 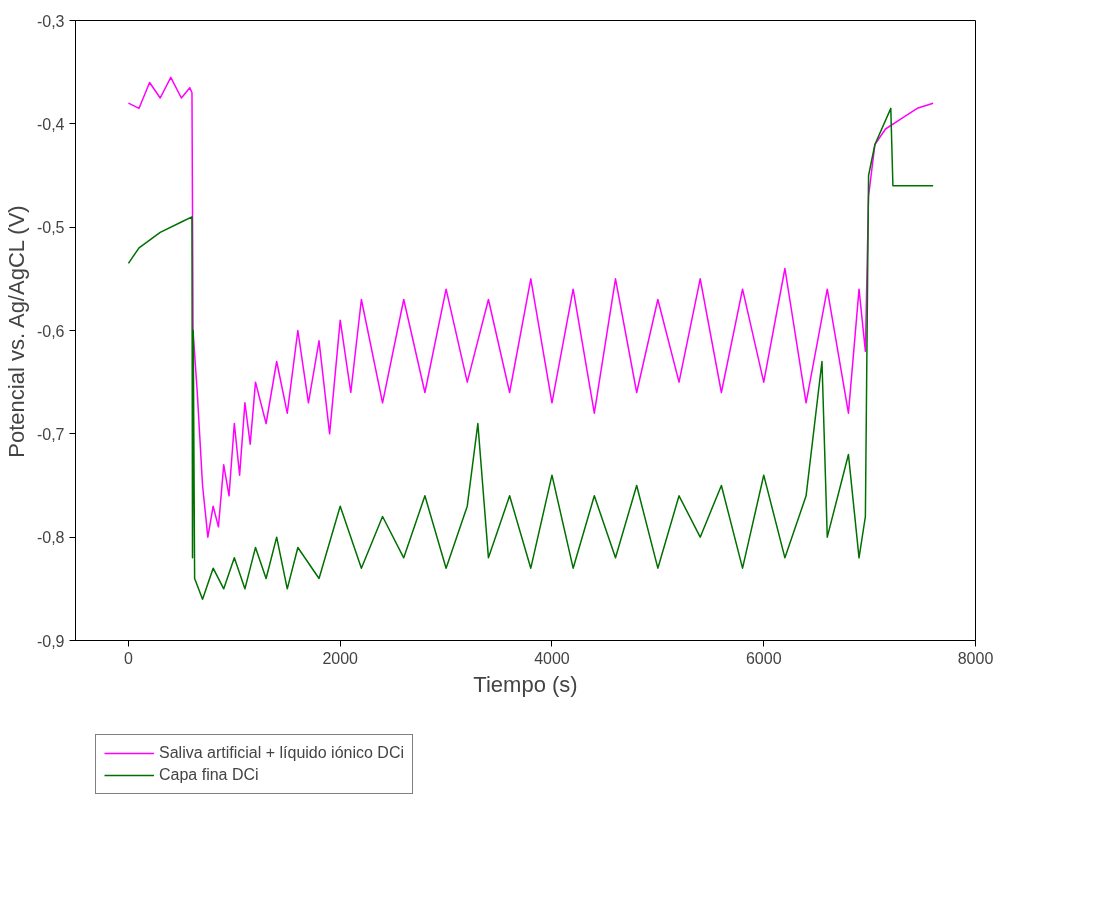 I want to click on legend-label: Capa fina DCi, so click(x=209, y=775).